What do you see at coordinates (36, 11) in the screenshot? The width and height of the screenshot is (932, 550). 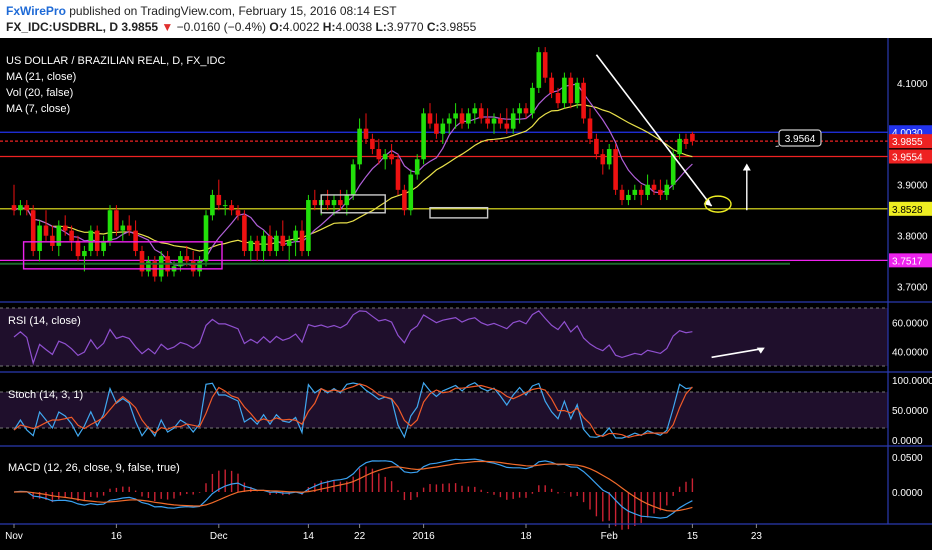 I see `publisher-link: FxWirePro` at bounding box center [36, 11].